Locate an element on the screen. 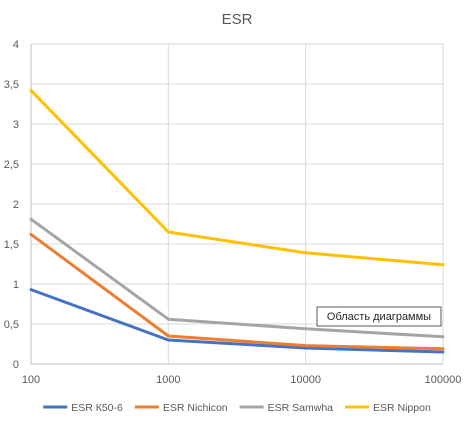  x-tick-label: 10000 is located at coordinates (305, 380).